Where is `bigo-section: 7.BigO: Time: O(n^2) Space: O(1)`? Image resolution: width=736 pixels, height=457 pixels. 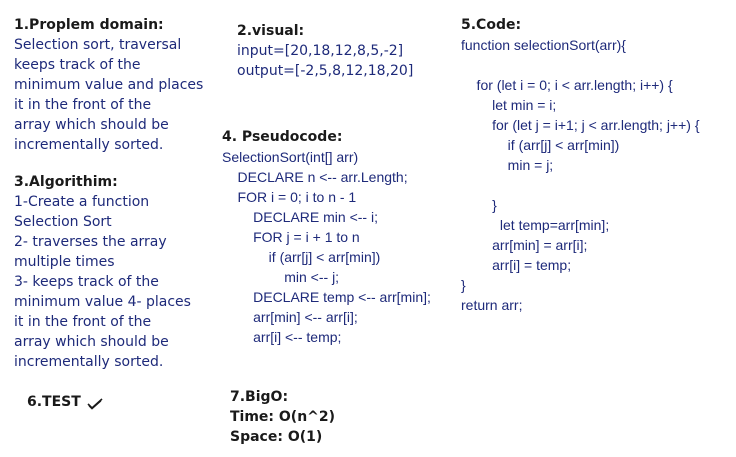
bigo-section: 7.BigO: Time: O(n^2) Space: O(1) is located at coordinates (282, 417).